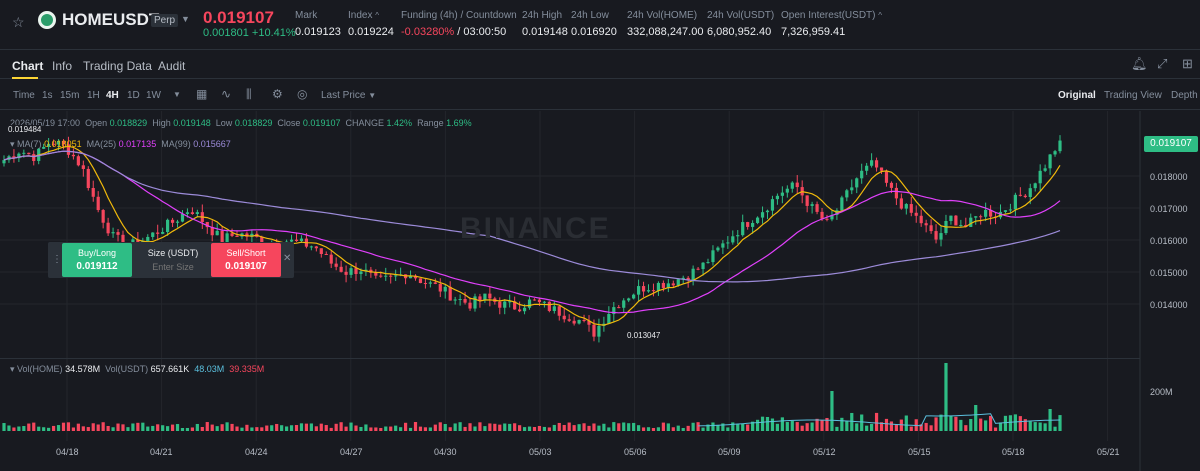 This screenshot has width=1200, height=471. What do you see at coordinates (185, 19) in the screenshot?
I see `chevron-down-icon: ▼` at bounding box center [185, 19].